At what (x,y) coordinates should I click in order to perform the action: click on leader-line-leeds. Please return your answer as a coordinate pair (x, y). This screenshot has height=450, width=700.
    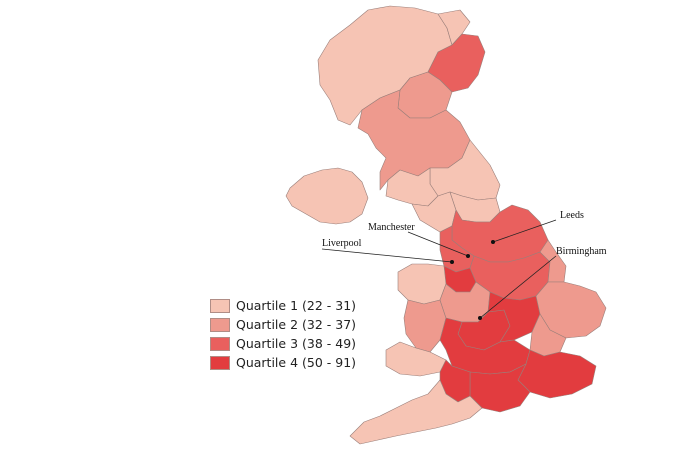
    Looking at the image, I should click on (524, 231).